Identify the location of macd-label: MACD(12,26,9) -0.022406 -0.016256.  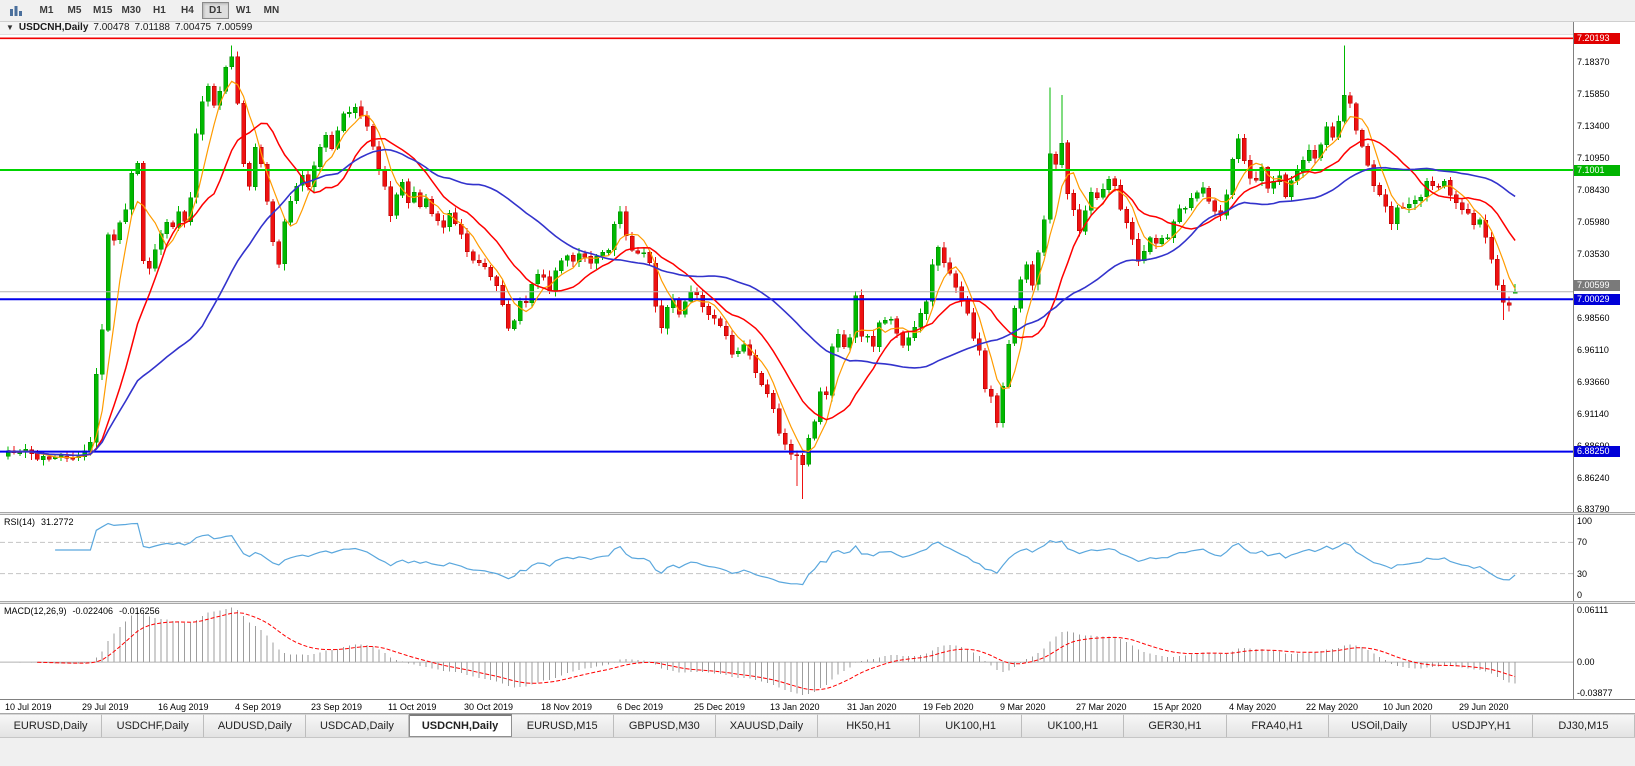
(82, 611).